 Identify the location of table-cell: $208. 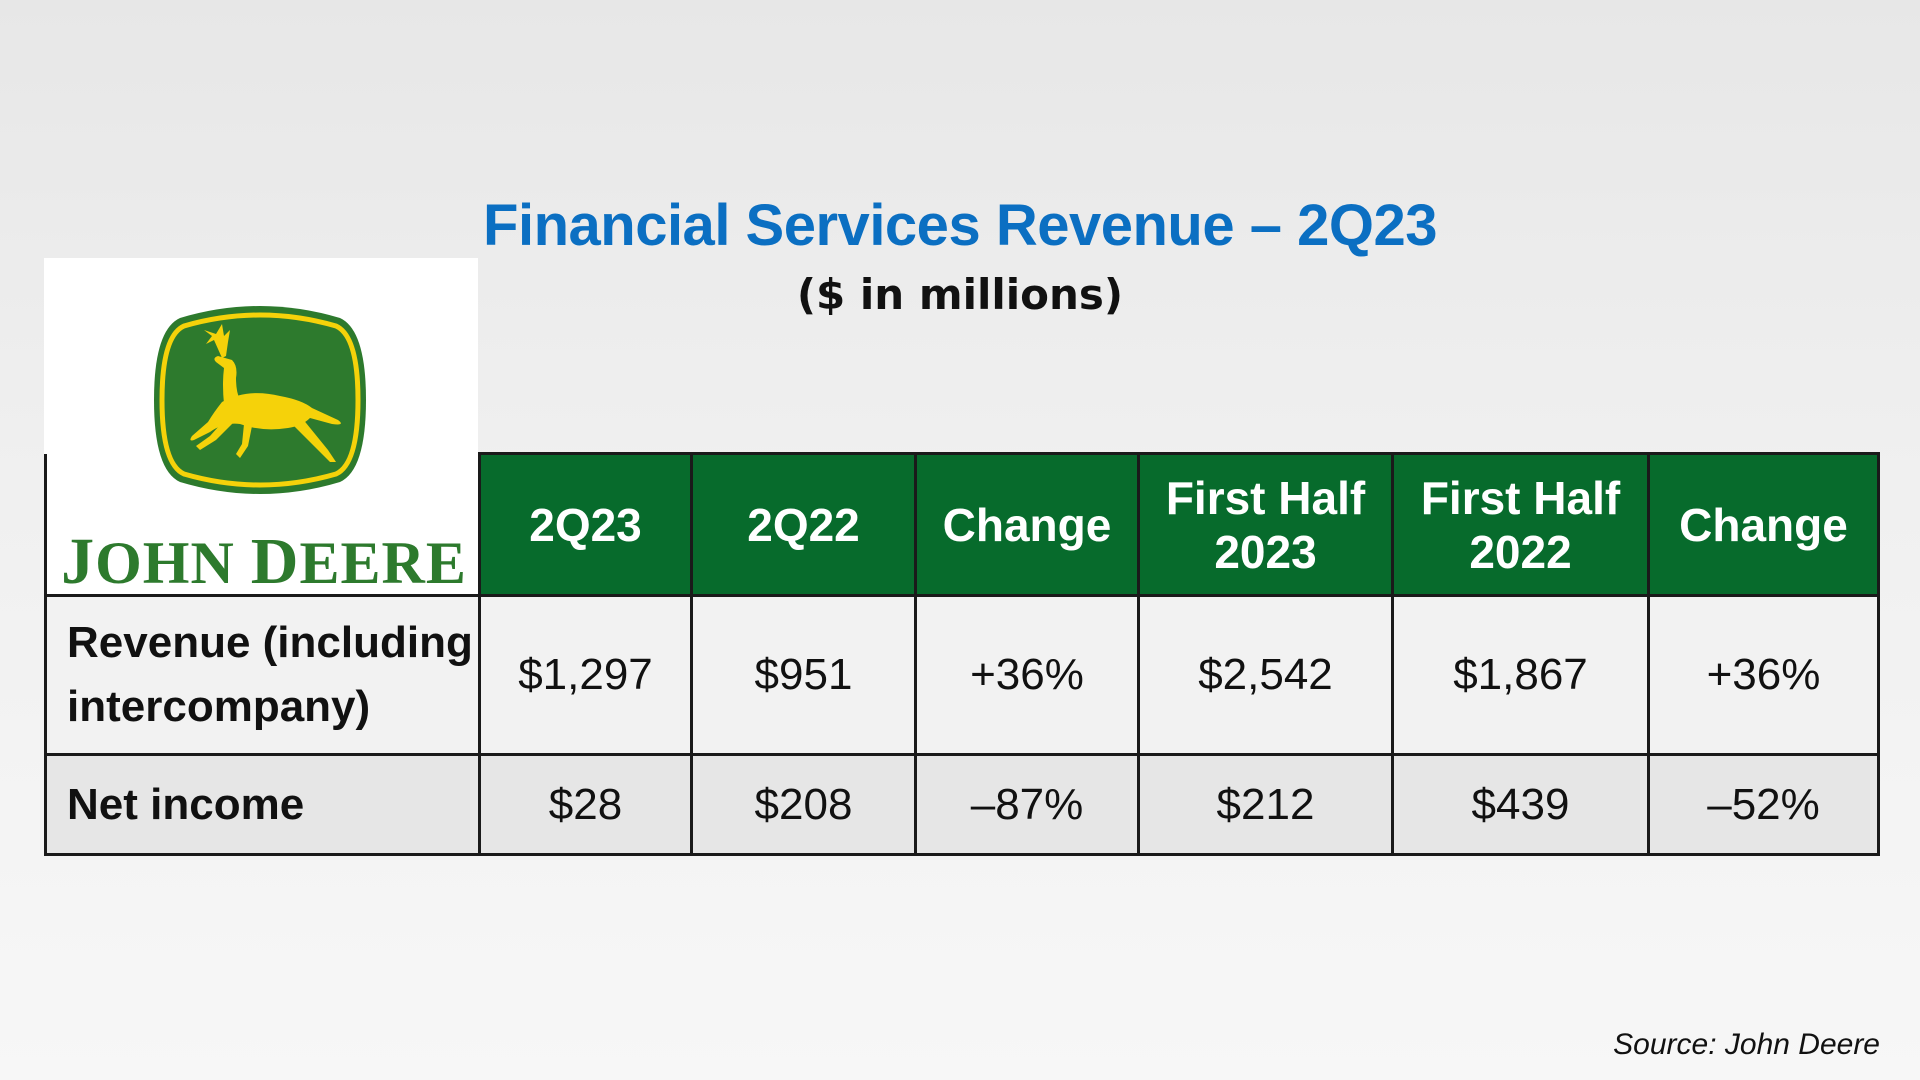
(803, 804).